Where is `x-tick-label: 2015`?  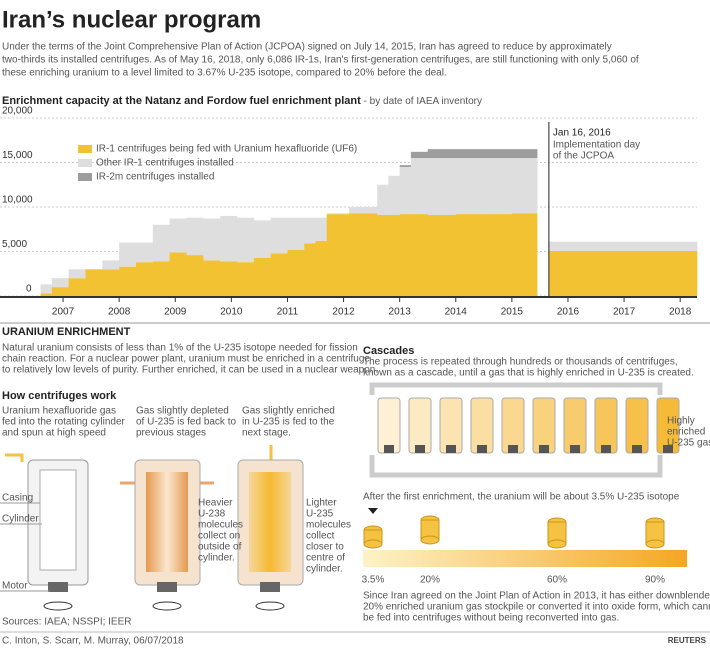 x-tick-label: 2015 is located at coordinates (512, 312).